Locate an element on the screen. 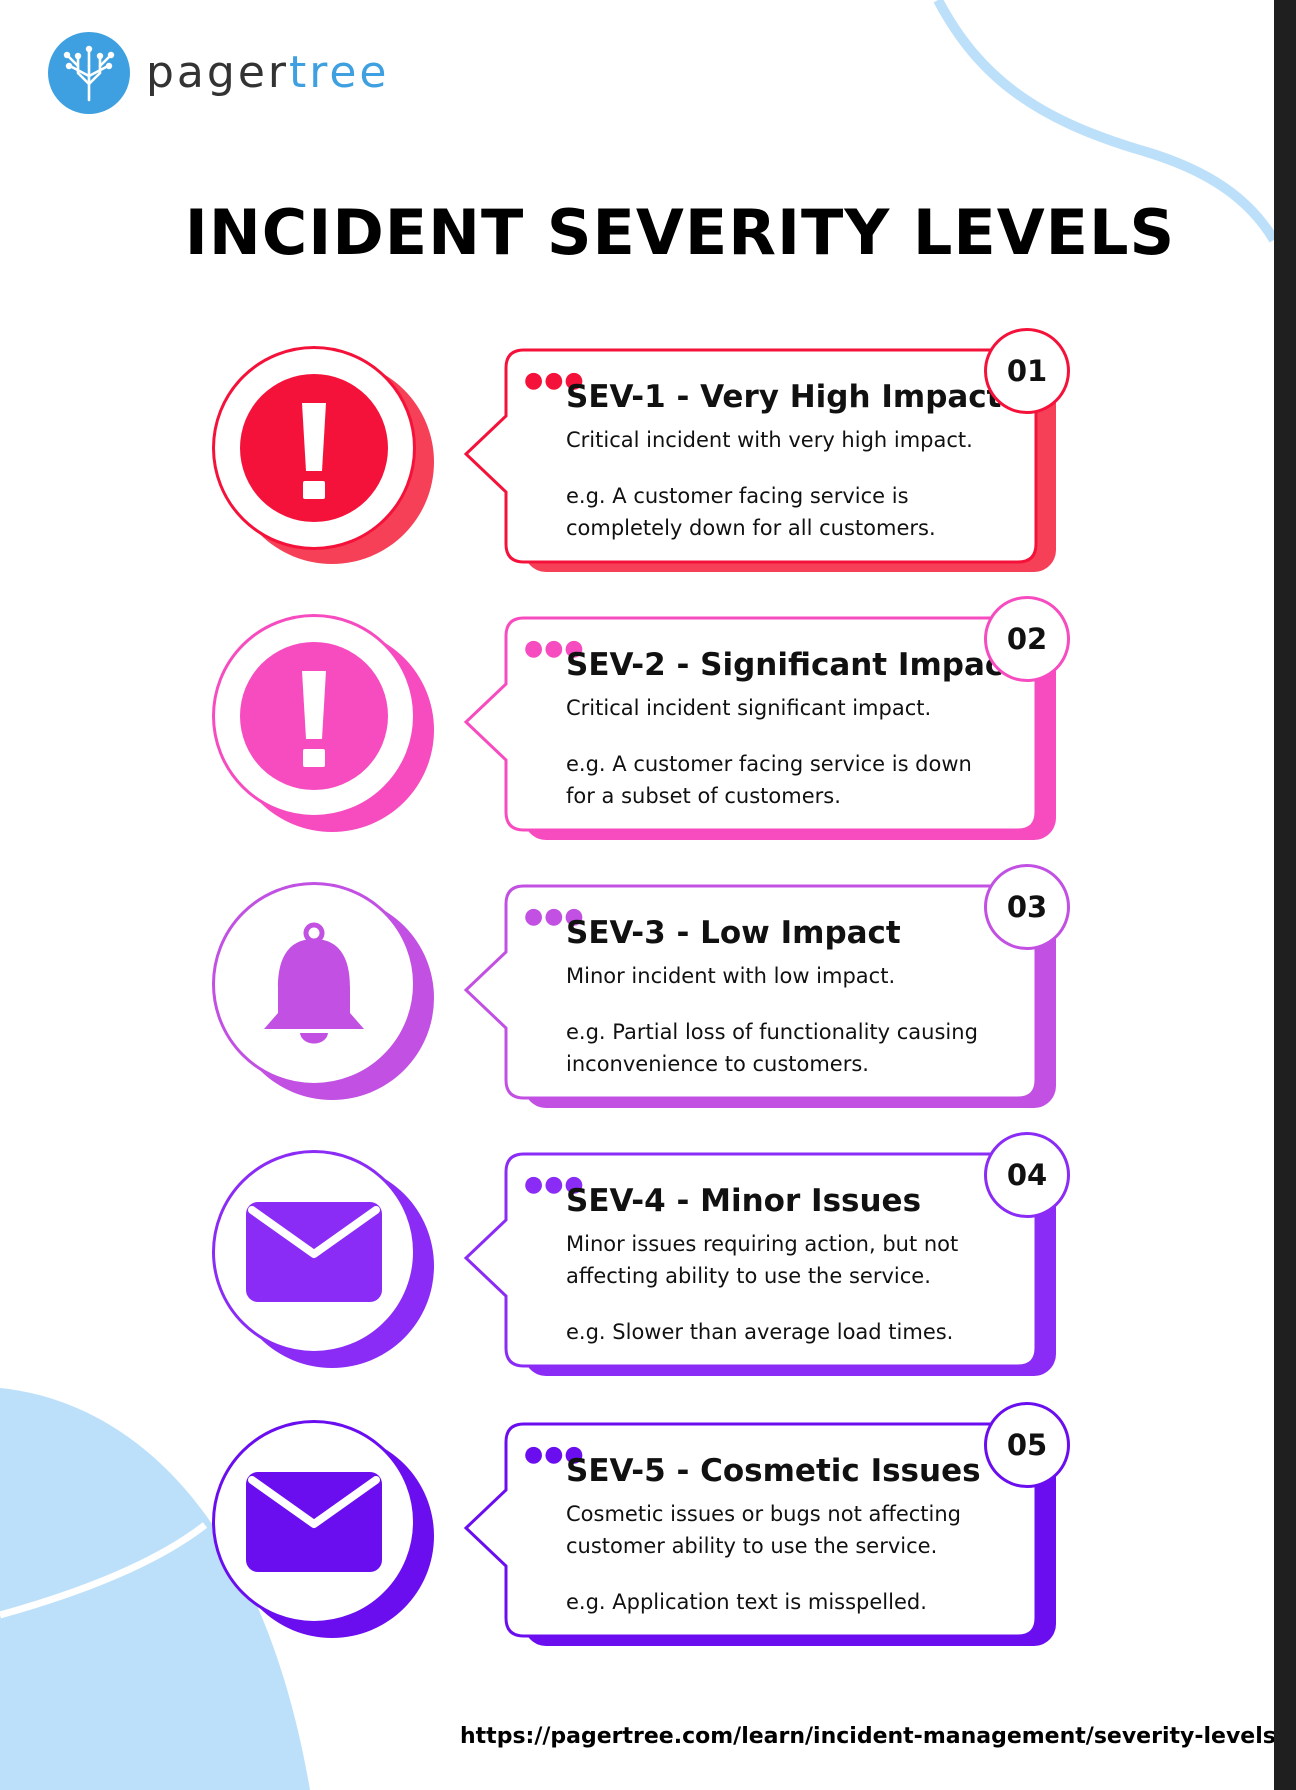  severity-example: e.g. Slower than average load times. is located at coordinates (760, 1332).